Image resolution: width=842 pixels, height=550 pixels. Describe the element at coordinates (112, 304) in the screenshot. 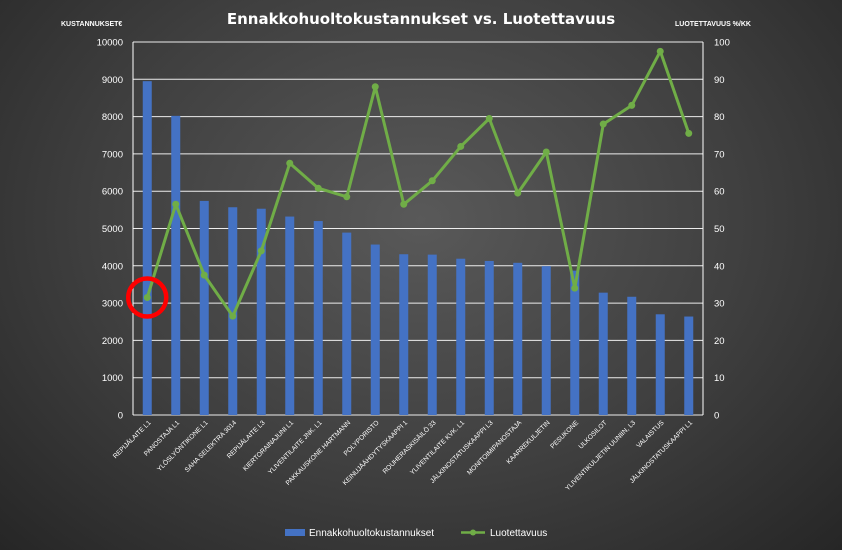

I see `left-tick-label: 3000` at that location.